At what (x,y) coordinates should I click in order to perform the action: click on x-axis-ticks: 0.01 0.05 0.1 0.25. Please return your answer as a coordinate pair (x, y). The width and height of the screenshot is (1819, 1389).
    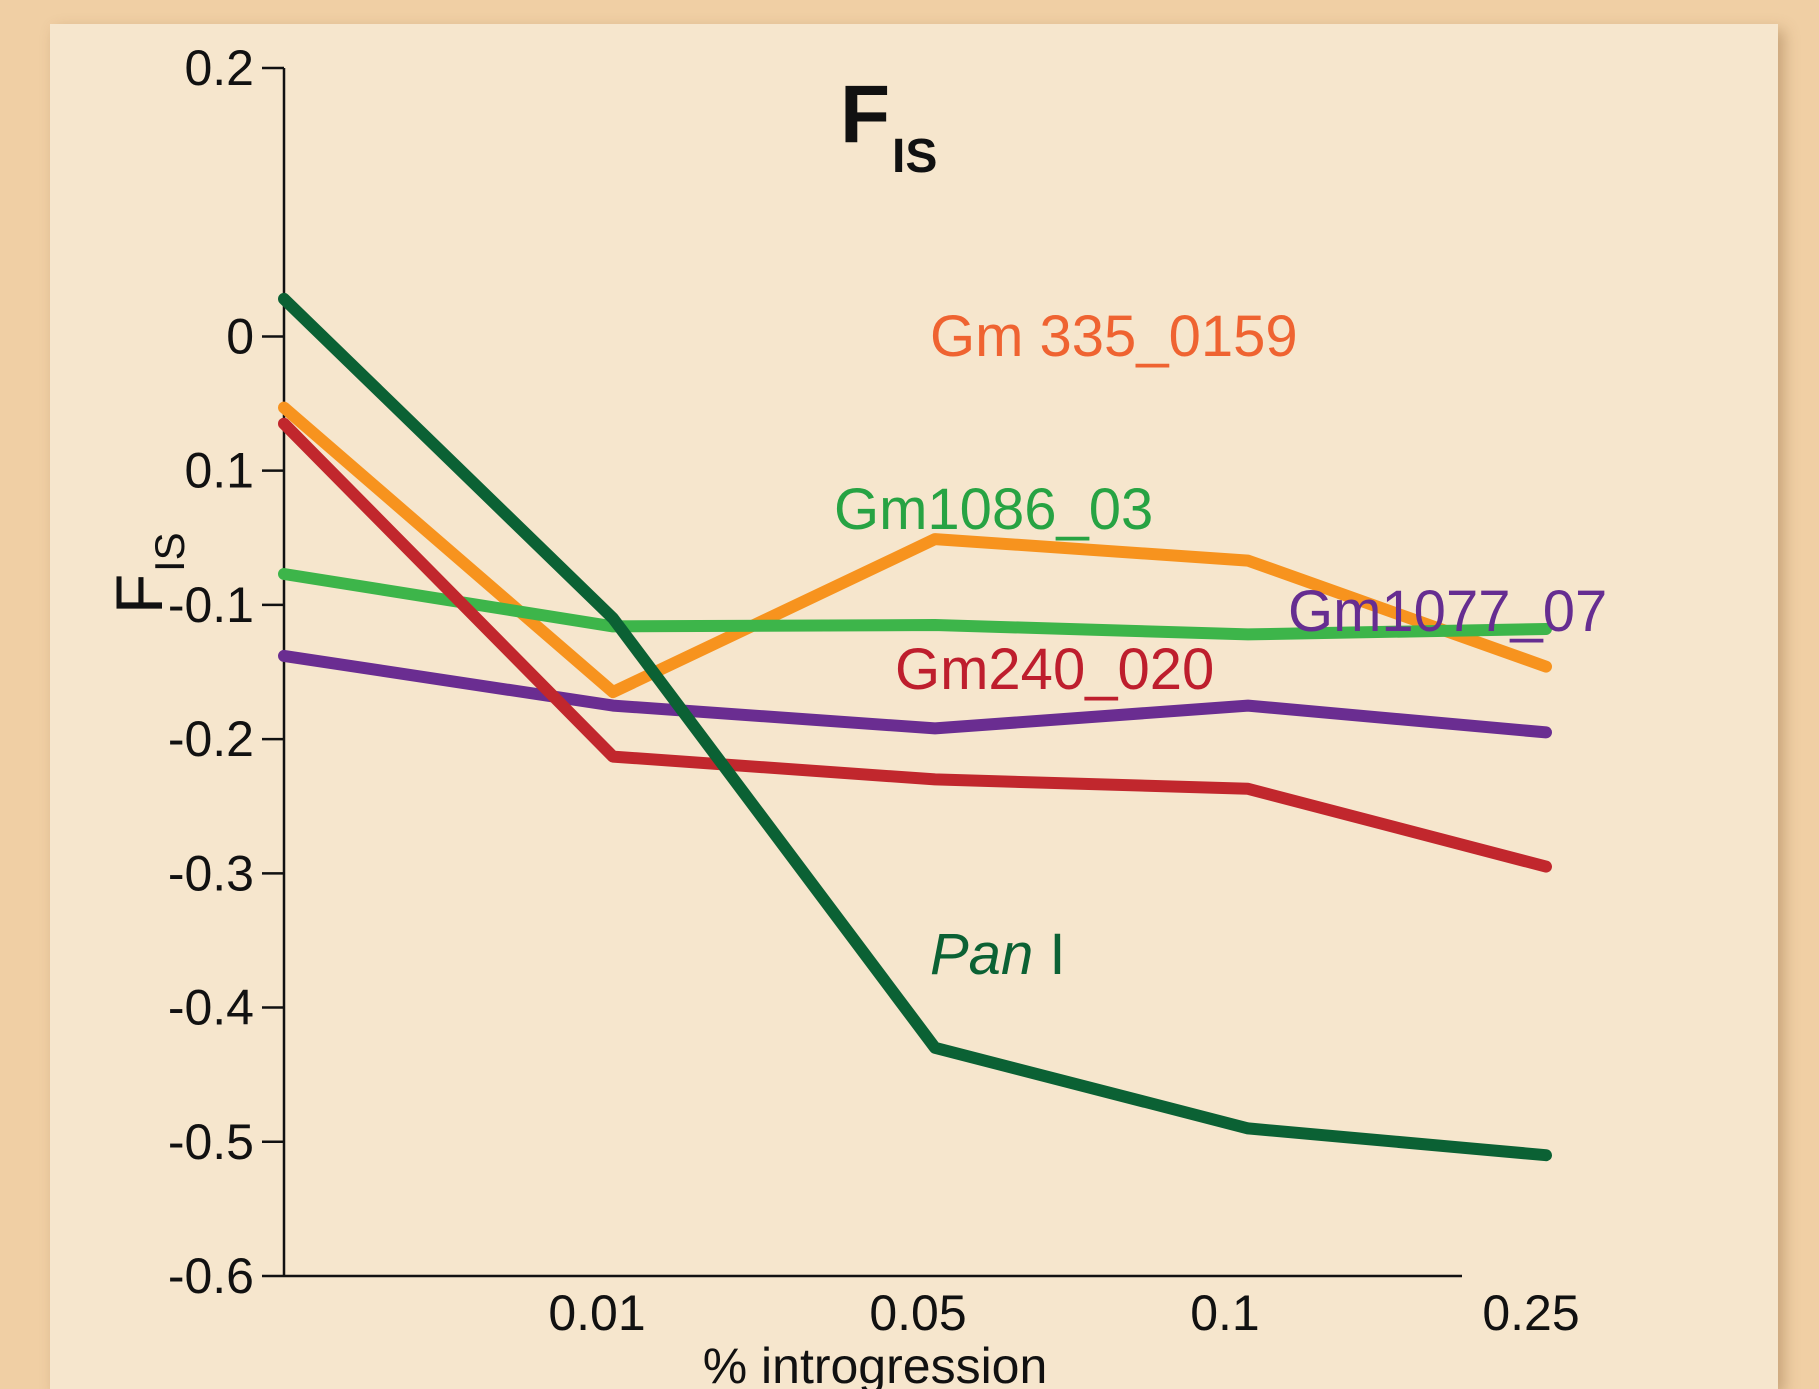
    Looking at the image, I should click on (1063, 1313).